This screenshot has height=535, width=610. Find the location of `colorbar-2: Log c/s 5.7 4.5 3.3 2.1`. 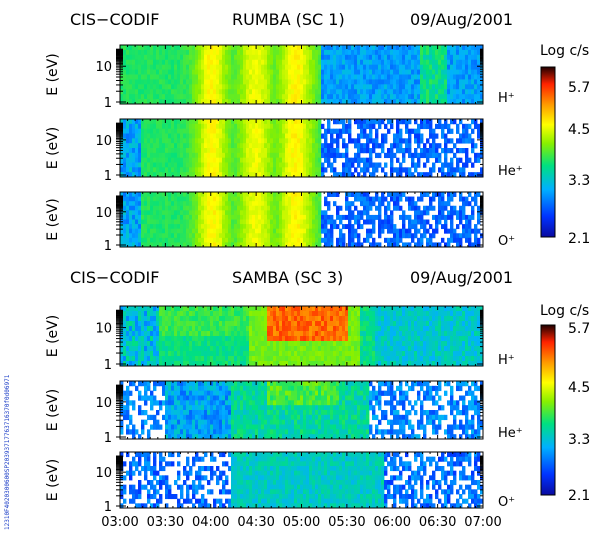

colorbar-2: Log c/s 5.7 4.5 3.3 2.1 is located at coordinates (565, 403).